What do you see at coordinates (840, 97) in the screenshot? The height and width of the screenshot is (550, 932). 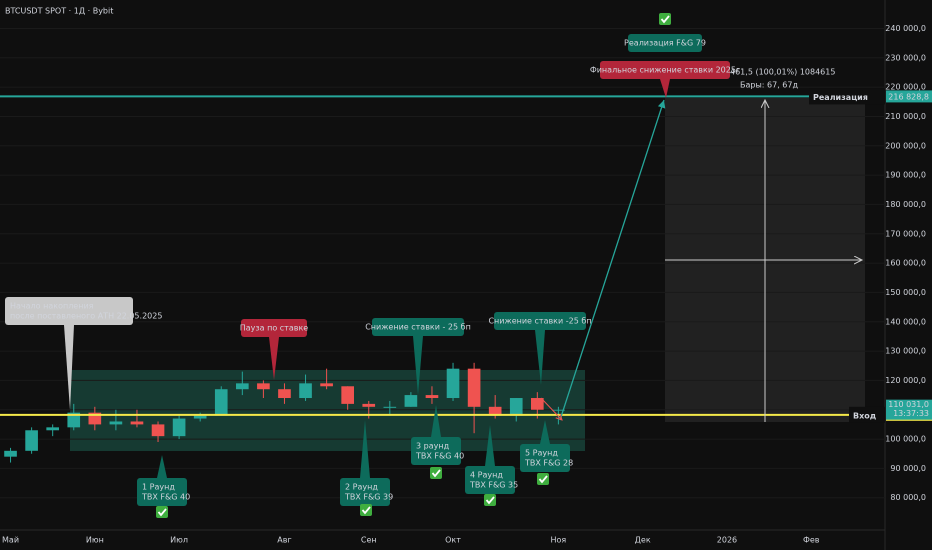 I see `level-name: Реализация` at bounding box center [840, 97].